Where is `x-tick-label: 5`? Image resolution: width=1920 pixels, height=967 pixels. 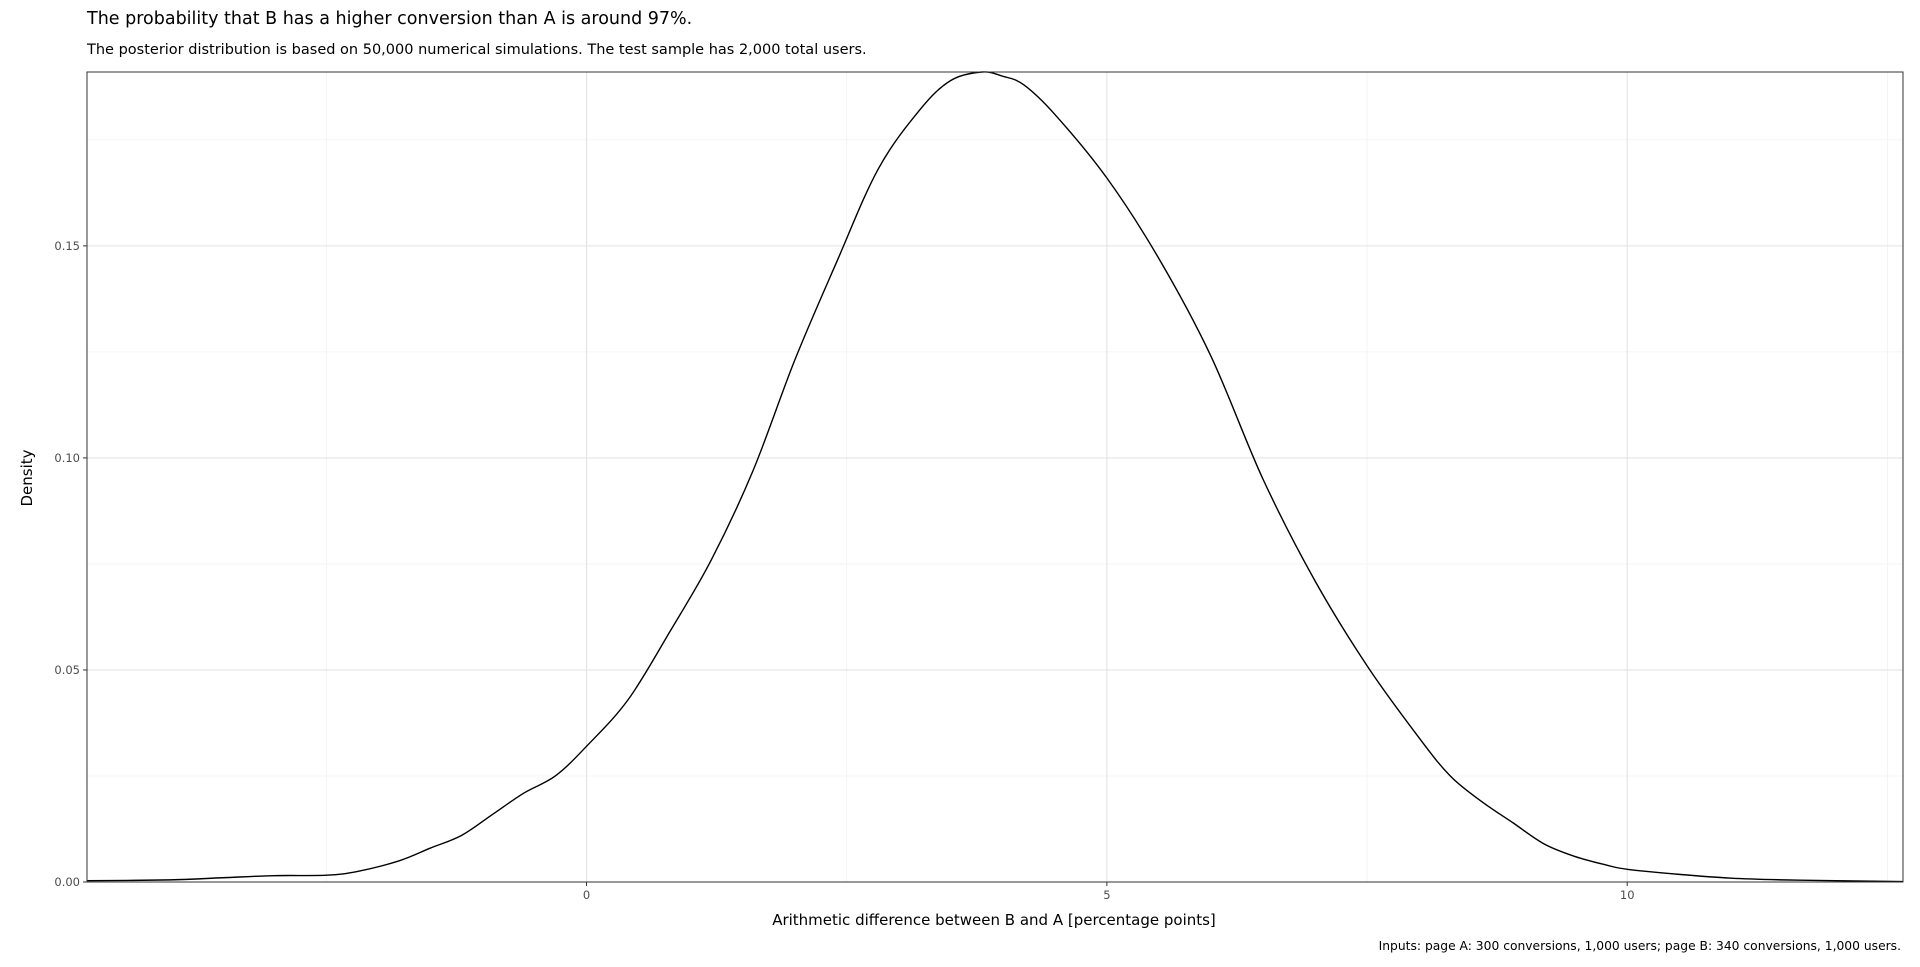 x-tick-label: 5 is located at coordinates (1106, 895).